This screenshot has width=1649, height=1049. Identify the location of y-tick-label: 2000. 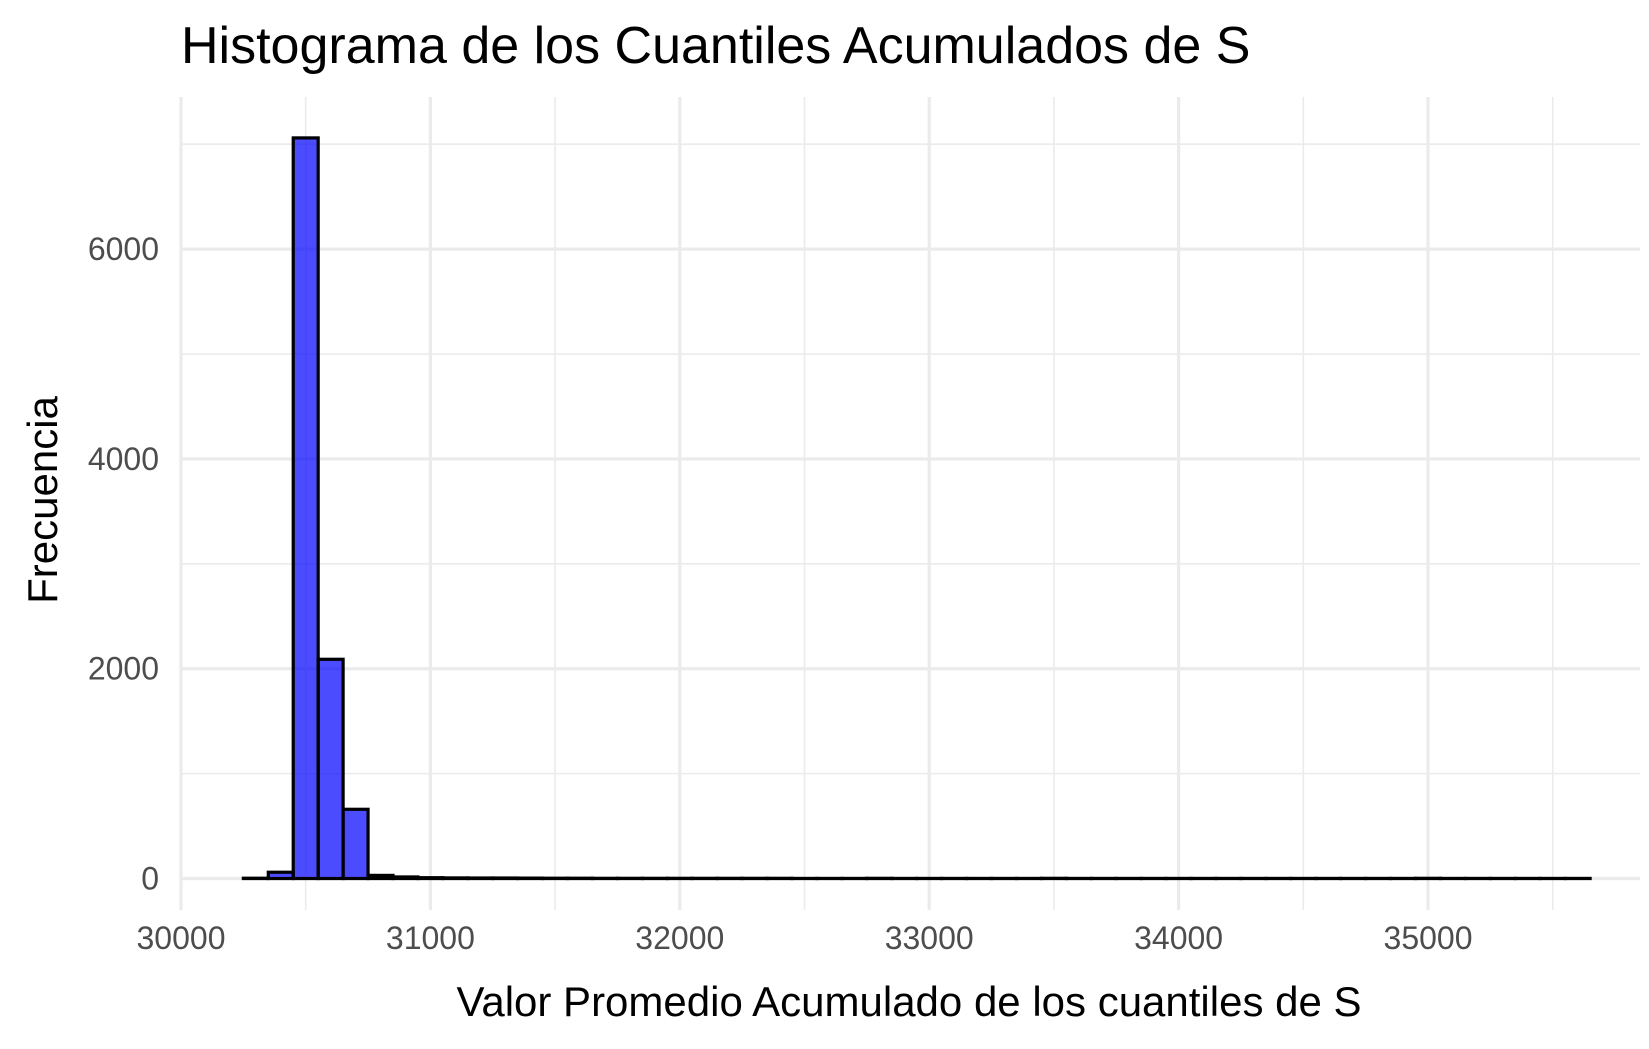
(123, 669).